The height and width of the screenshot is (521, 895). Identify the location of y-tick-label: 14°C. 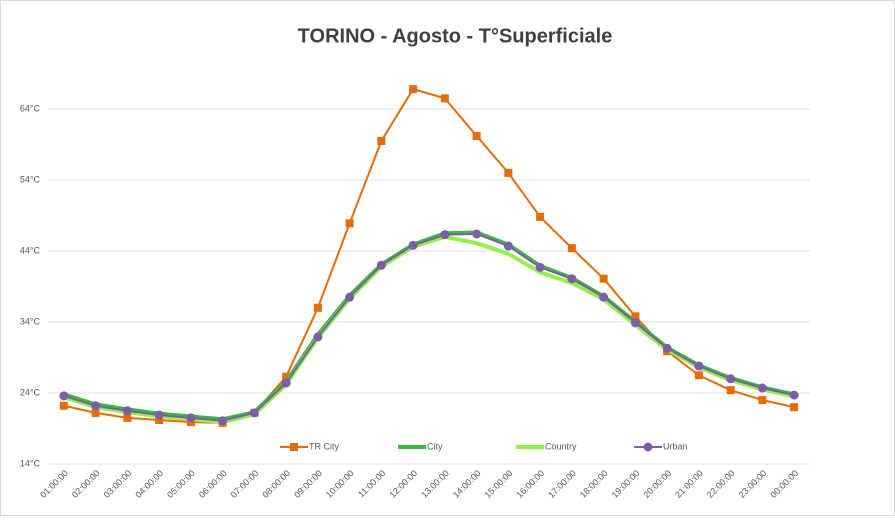
(30, 463).